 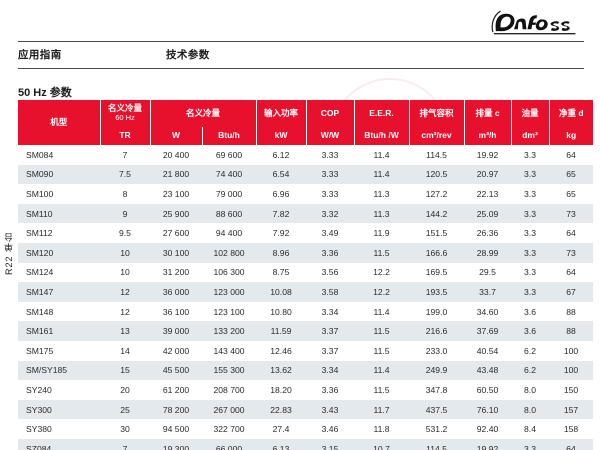 What do you see at coordinates (59, 311) in the screenshot?
I see `cell-model: SM148` at bounding box center [59, 311].